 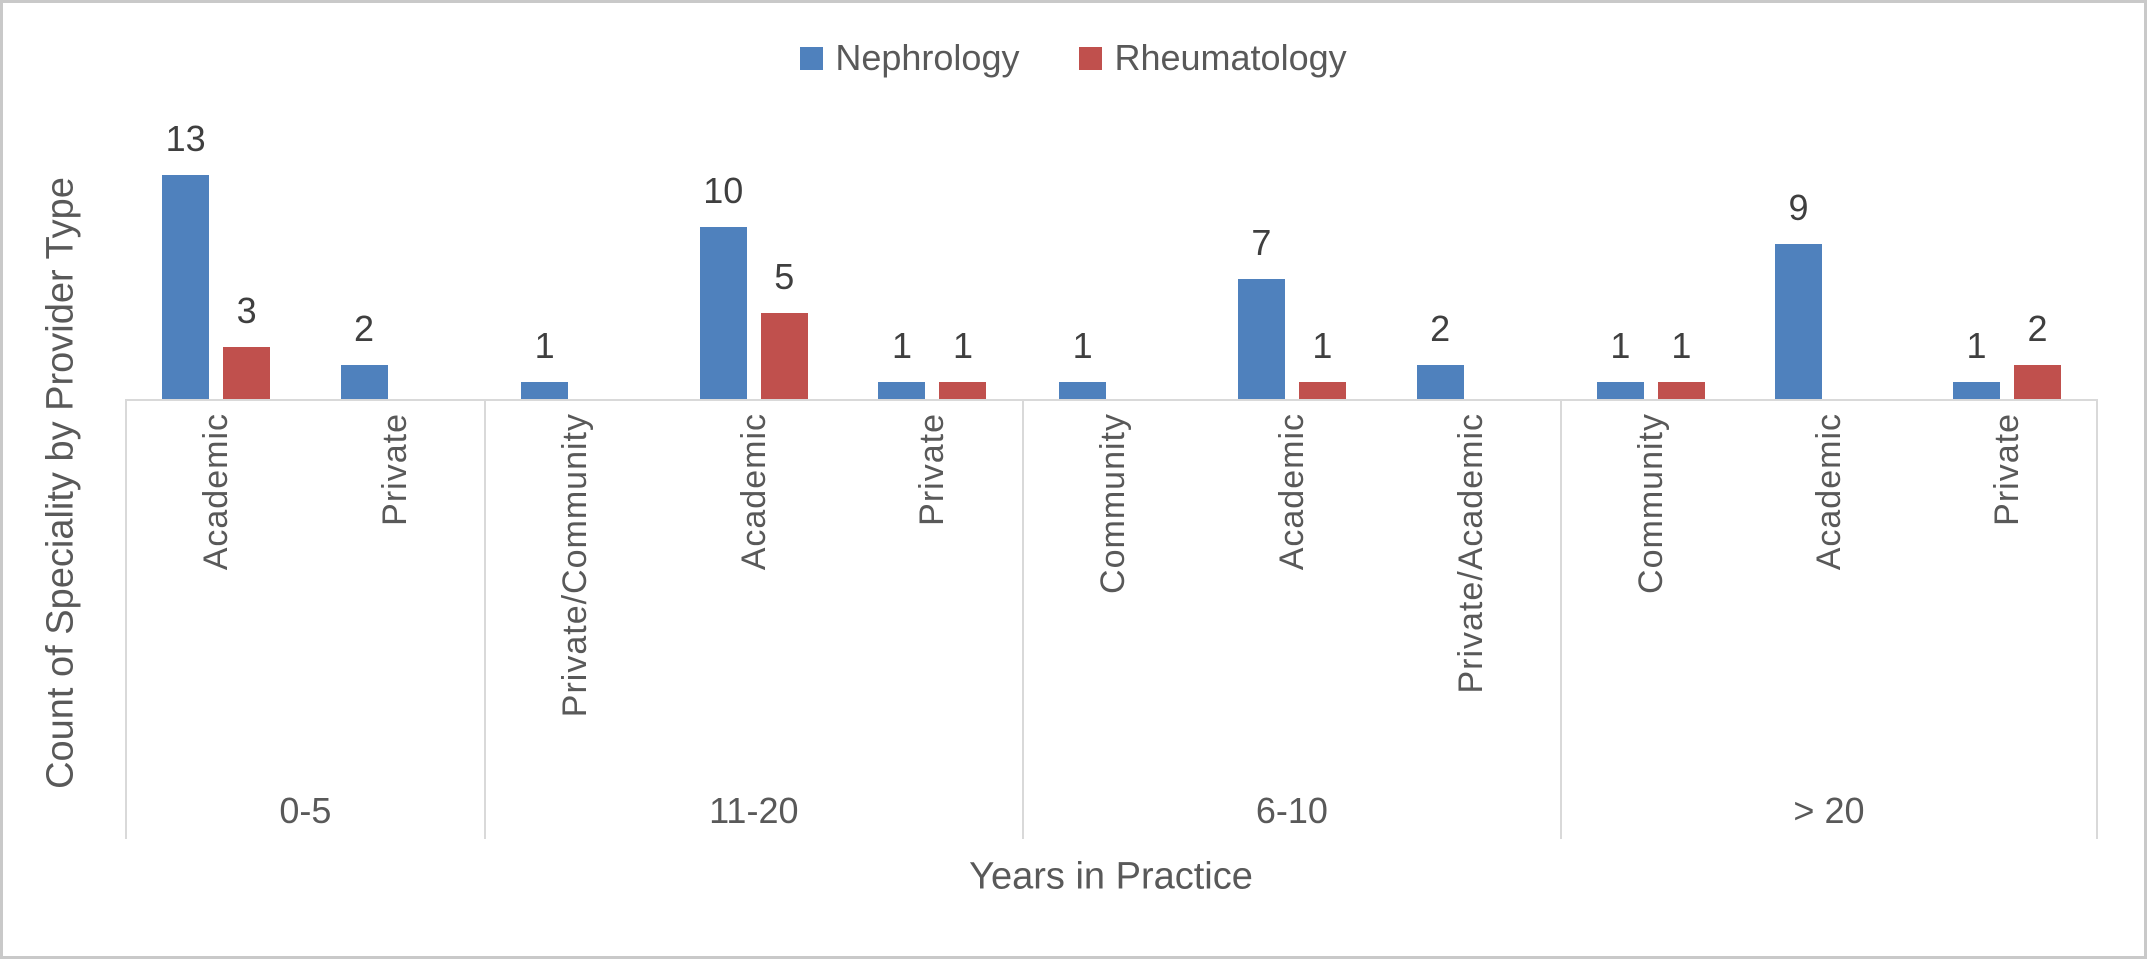 I want to click on bar-rheumatology: 5, so click(x=784, y=329).